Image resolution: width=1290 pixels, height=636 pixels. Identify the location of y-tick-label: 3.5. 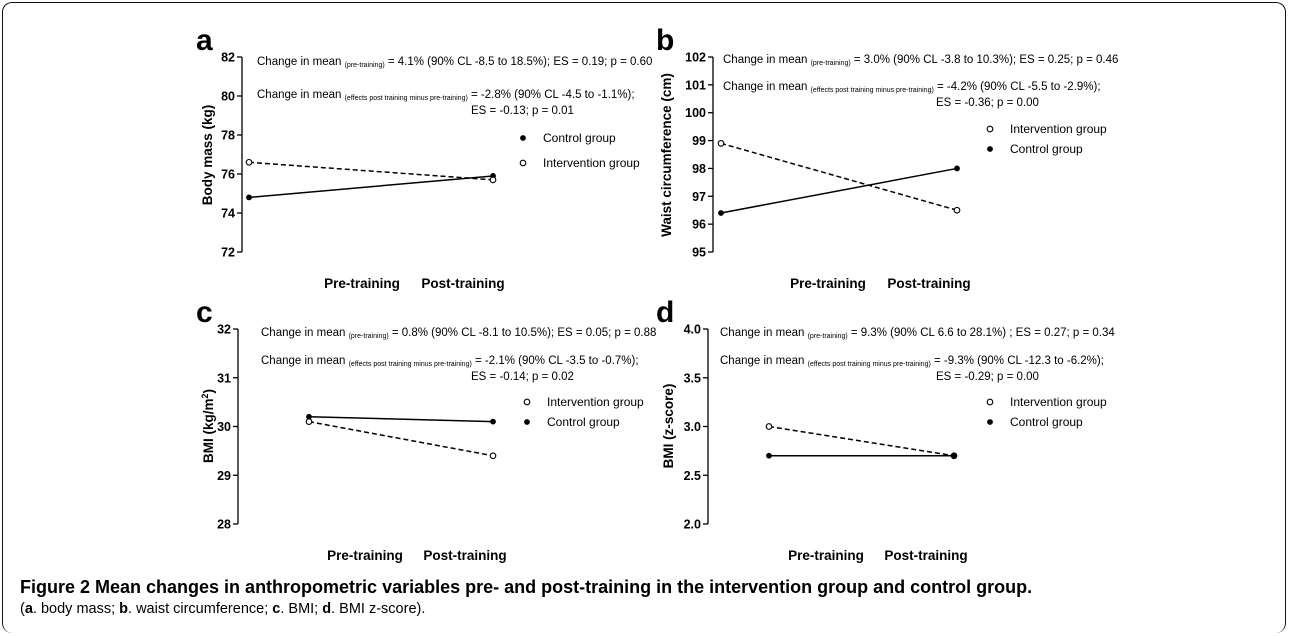
(692, 378).